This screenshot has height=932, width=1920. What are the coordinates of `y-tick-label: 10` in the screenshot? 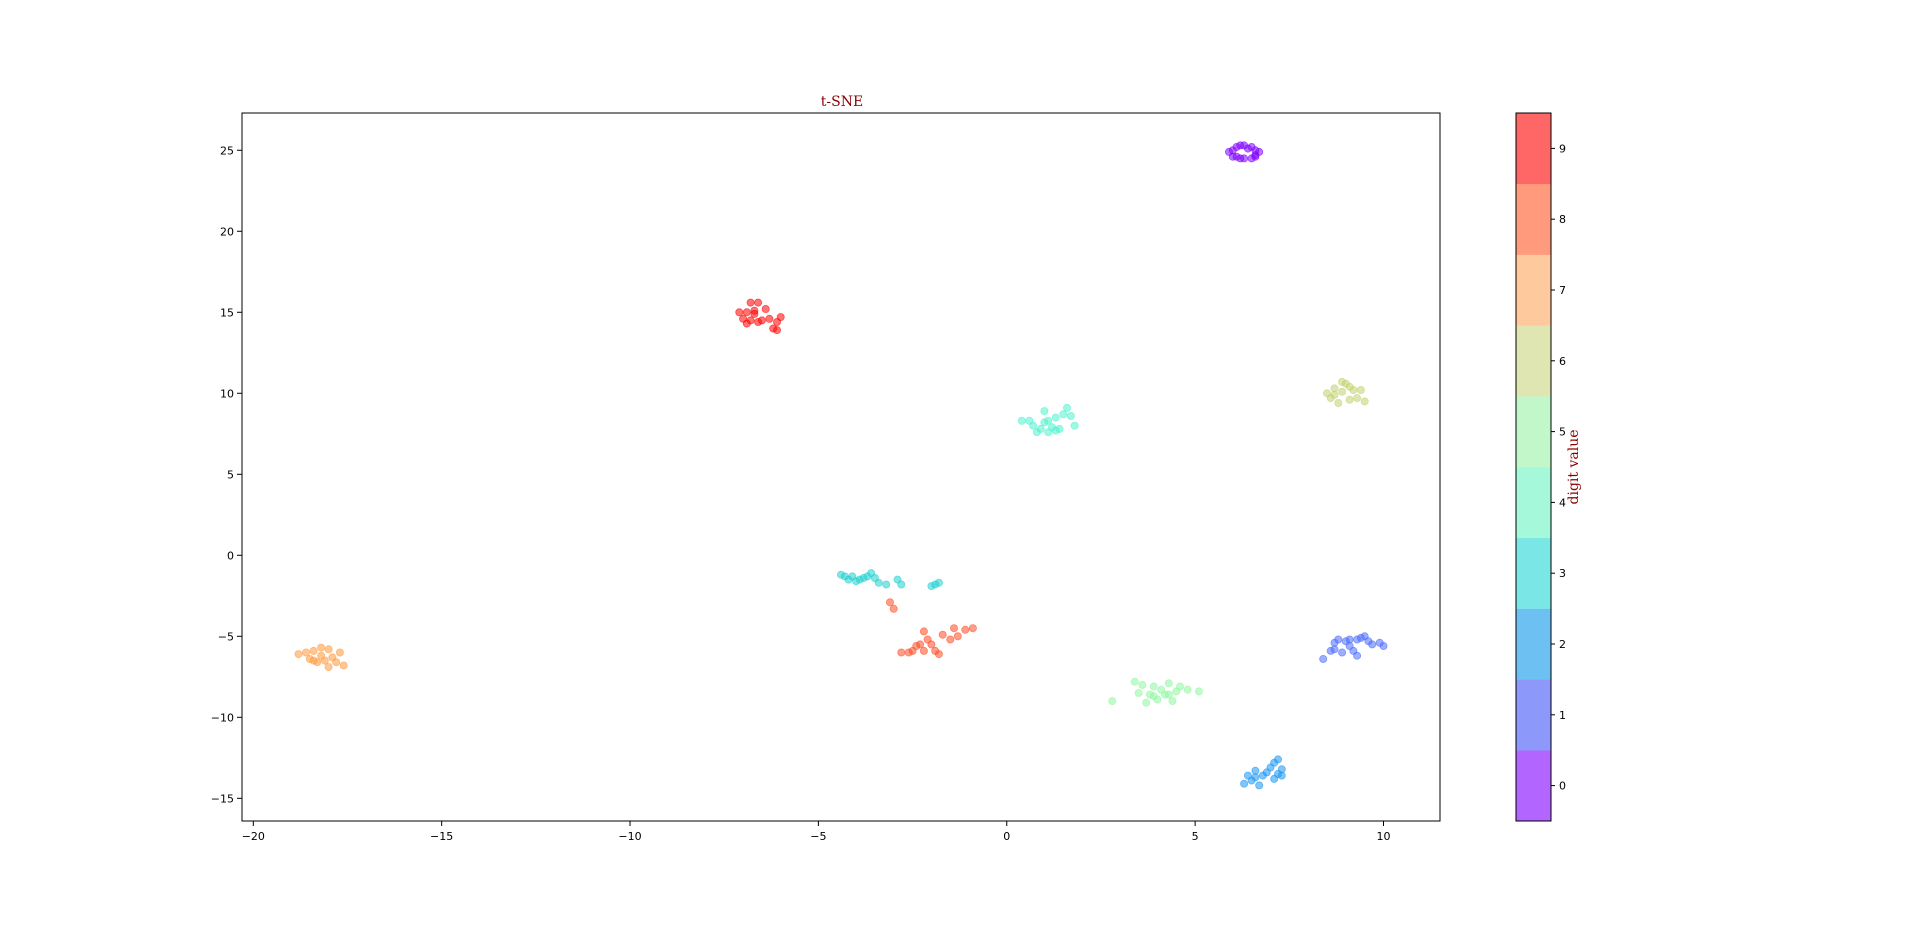 It's located at (227, 393).